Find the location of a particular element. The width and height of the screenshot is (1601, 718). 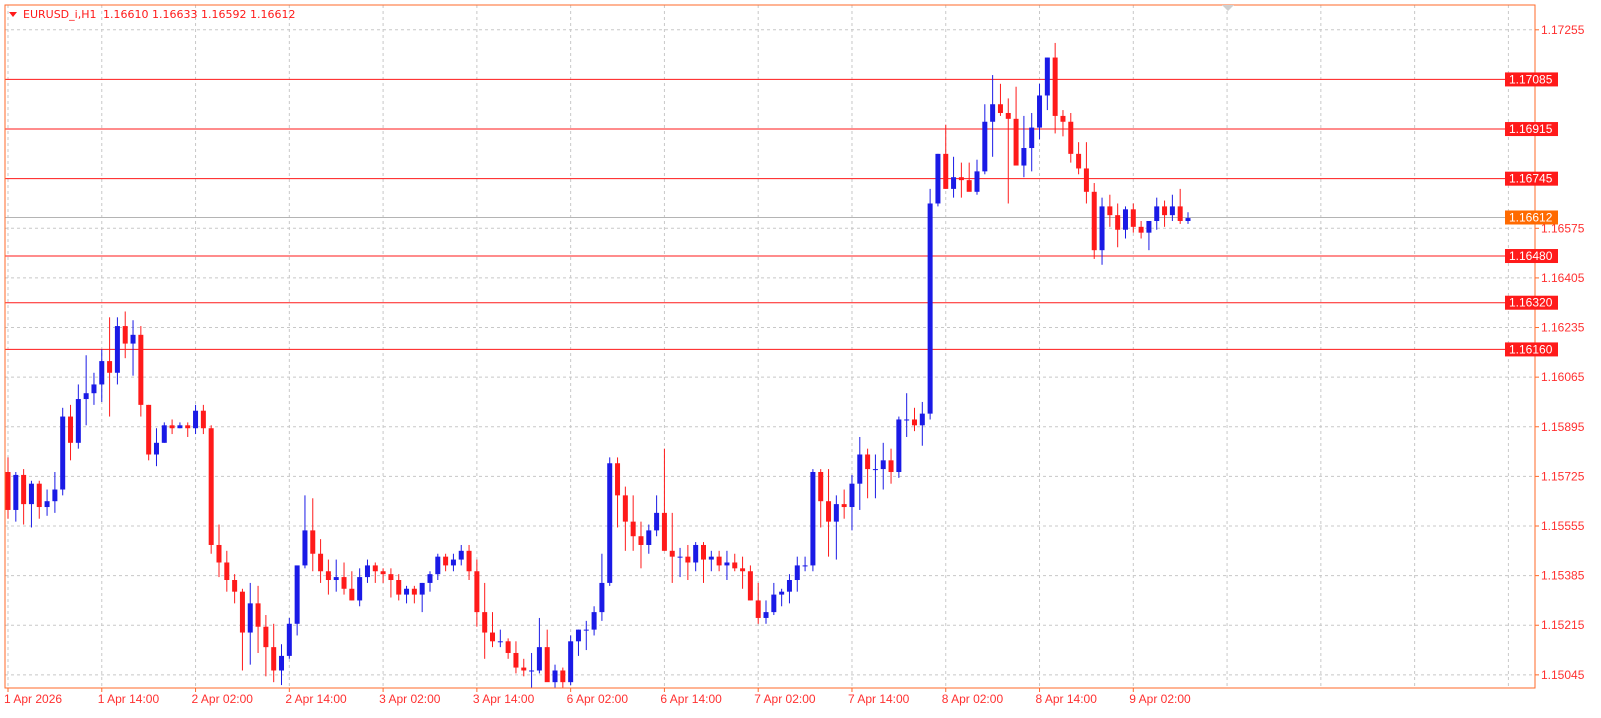

level-price-label: 1.16745 is located at coordinates (1531, 179).